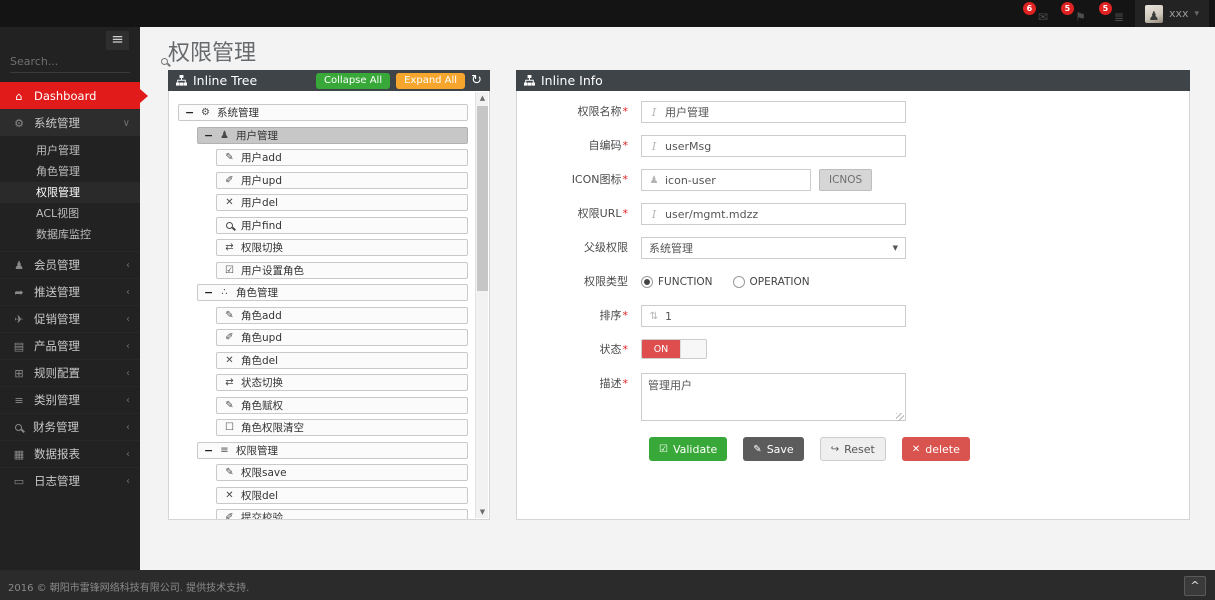  What do you see at coordinates (482, 512) in the screenshot?
I see `scroll-down-icon: ▼` at bounding box center [482, 512].